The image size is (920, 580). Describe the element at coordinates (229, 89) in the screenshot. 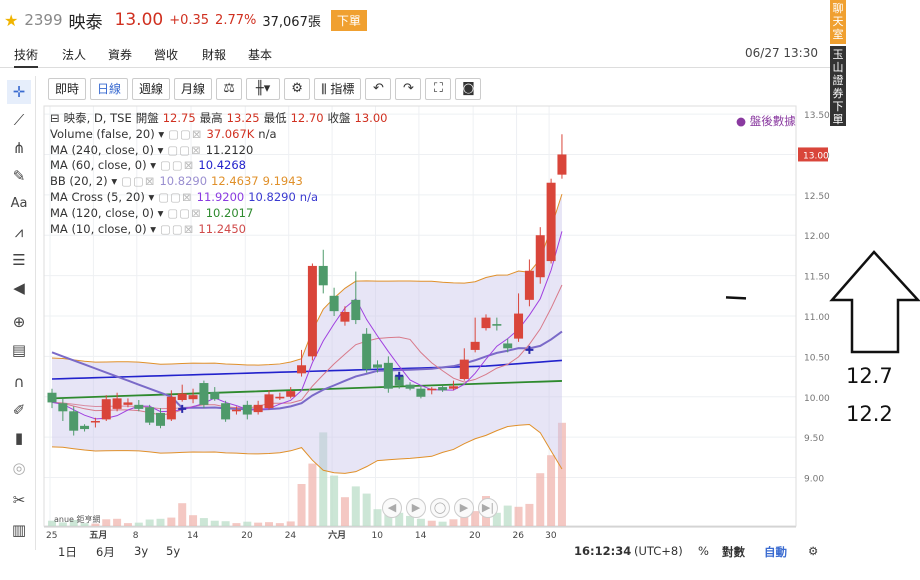

I see `compare-icon: ⚖` at that location.